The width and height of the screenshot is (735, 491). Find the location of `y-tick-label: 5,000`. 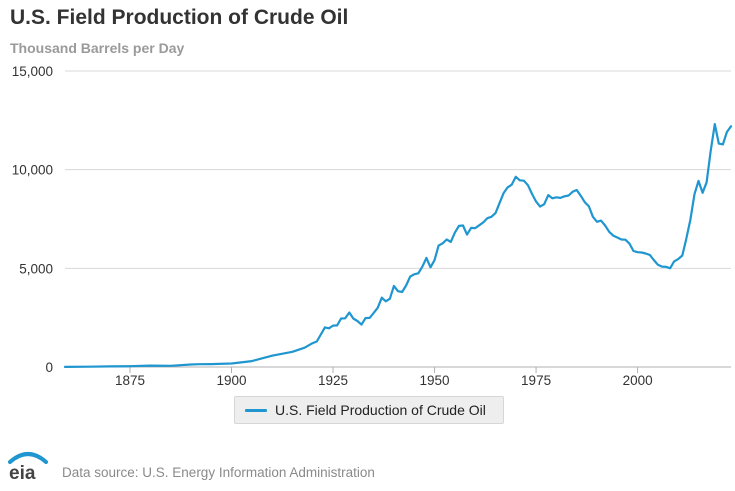

y-tick-label: 5,000 is located at coordinates (36, 268).